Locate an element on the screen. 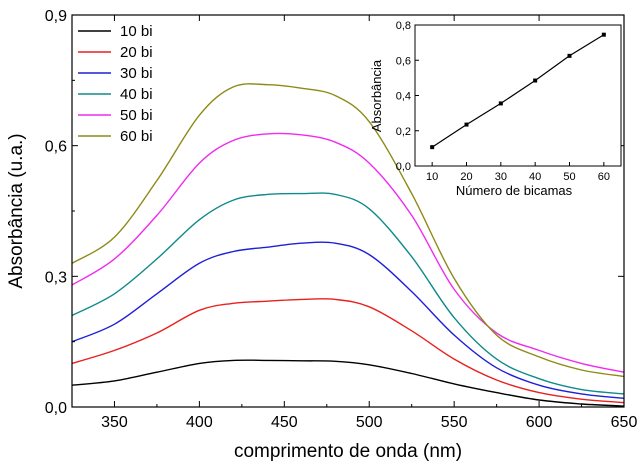 This screenshot has width=641, height=462. y-tick-label: 0,6 is located at coordinates (56, 147).